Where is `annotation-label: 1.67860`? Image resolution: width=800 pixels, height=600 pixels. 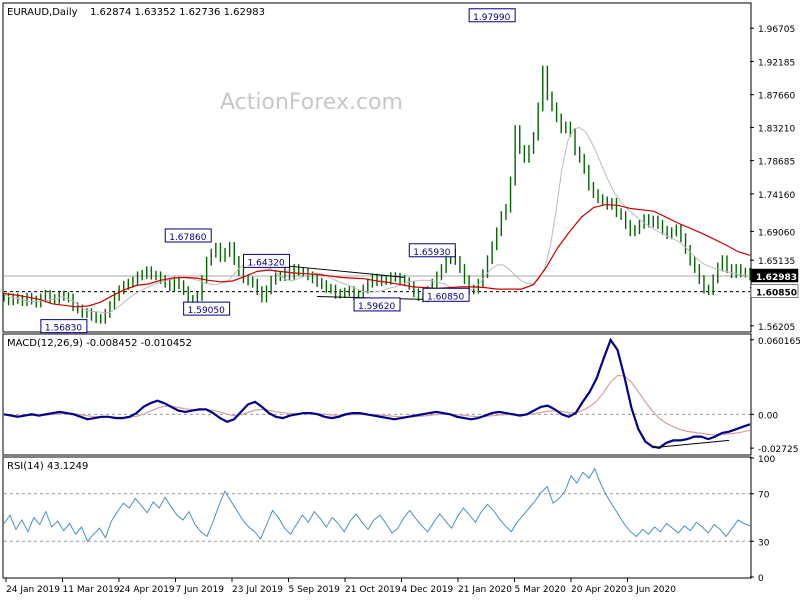 annotation-label: 1.67860 is located at coordinates (187, 238).